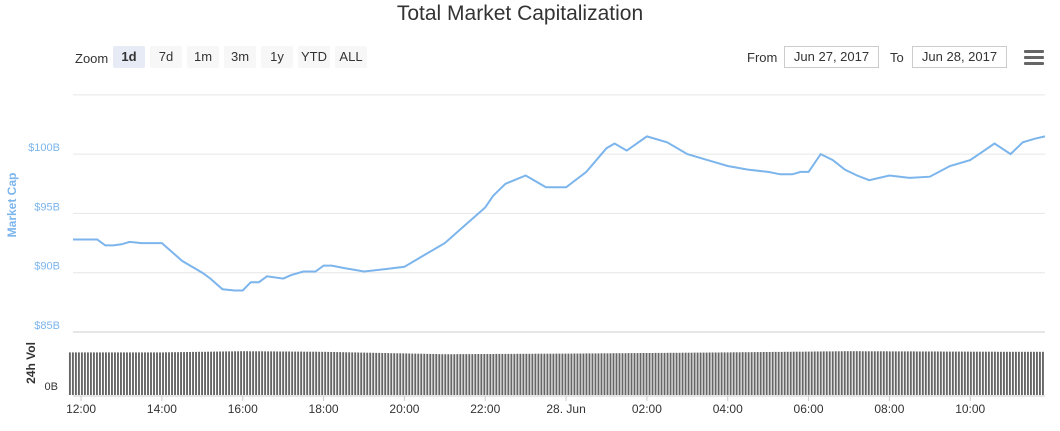  Describe the element at coordinates (970, 409) in the screenshot. I see `x-tick-label: 10:00` at that location.